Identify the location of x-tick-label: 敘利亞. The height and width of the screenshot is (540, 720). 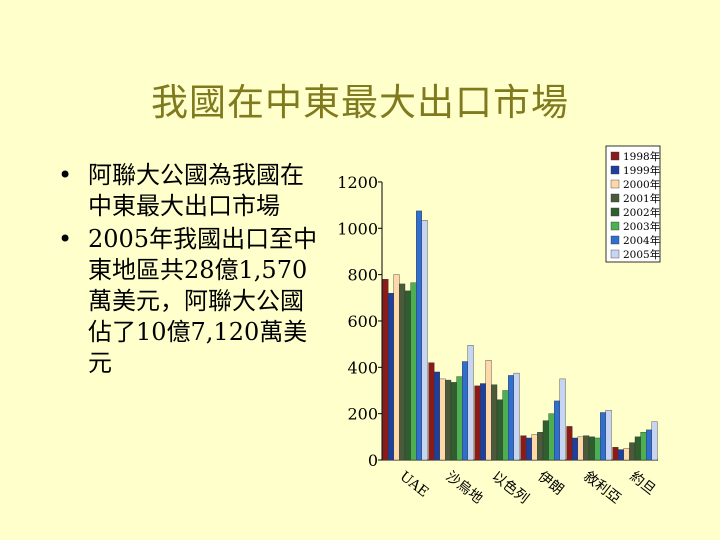
(603, 487).